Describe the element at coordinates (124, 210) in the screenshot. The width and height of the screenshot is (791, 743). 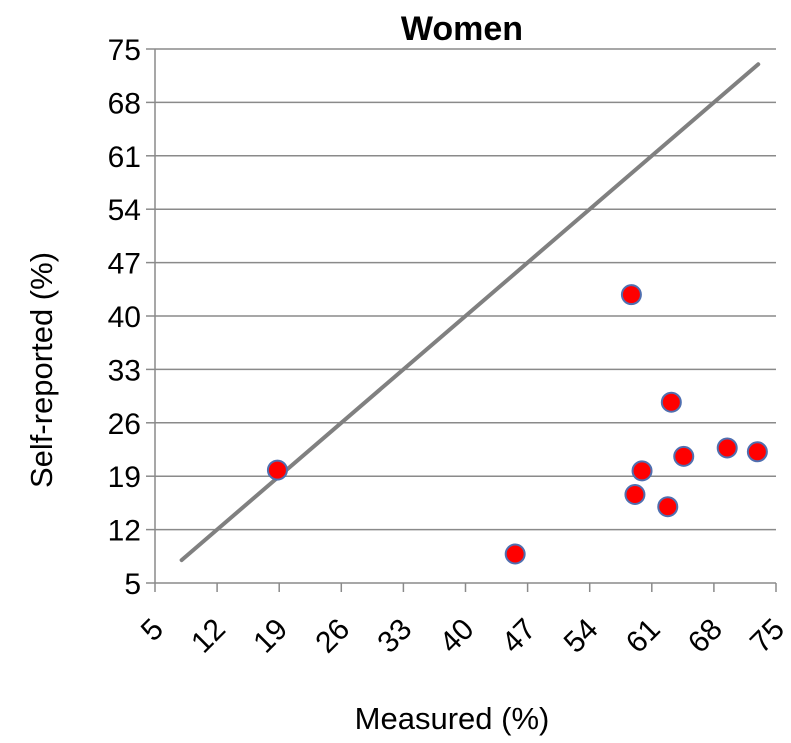
I see `y-tick-label: 54` at that location.